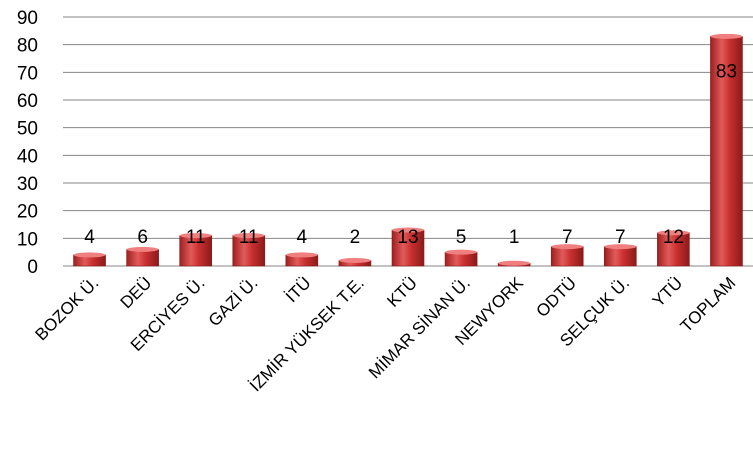  I want to click on x-tick-label: İTÜ, so click(298, 289).